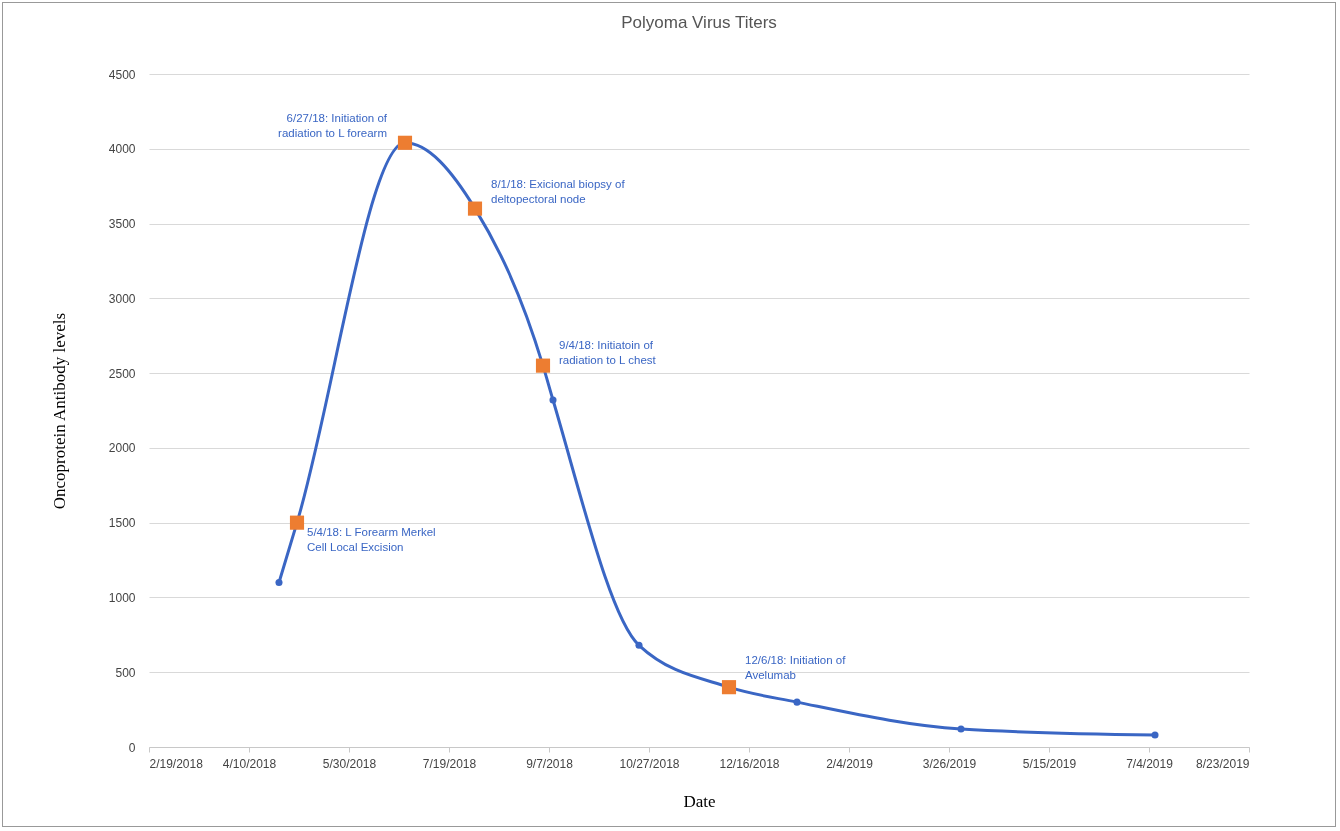 This screenshot has width=1340, height=831. Describe the element at coordinates (699, 22) in the screenshot. I see `chart-title: Polyoma Virus Titers` at that location.